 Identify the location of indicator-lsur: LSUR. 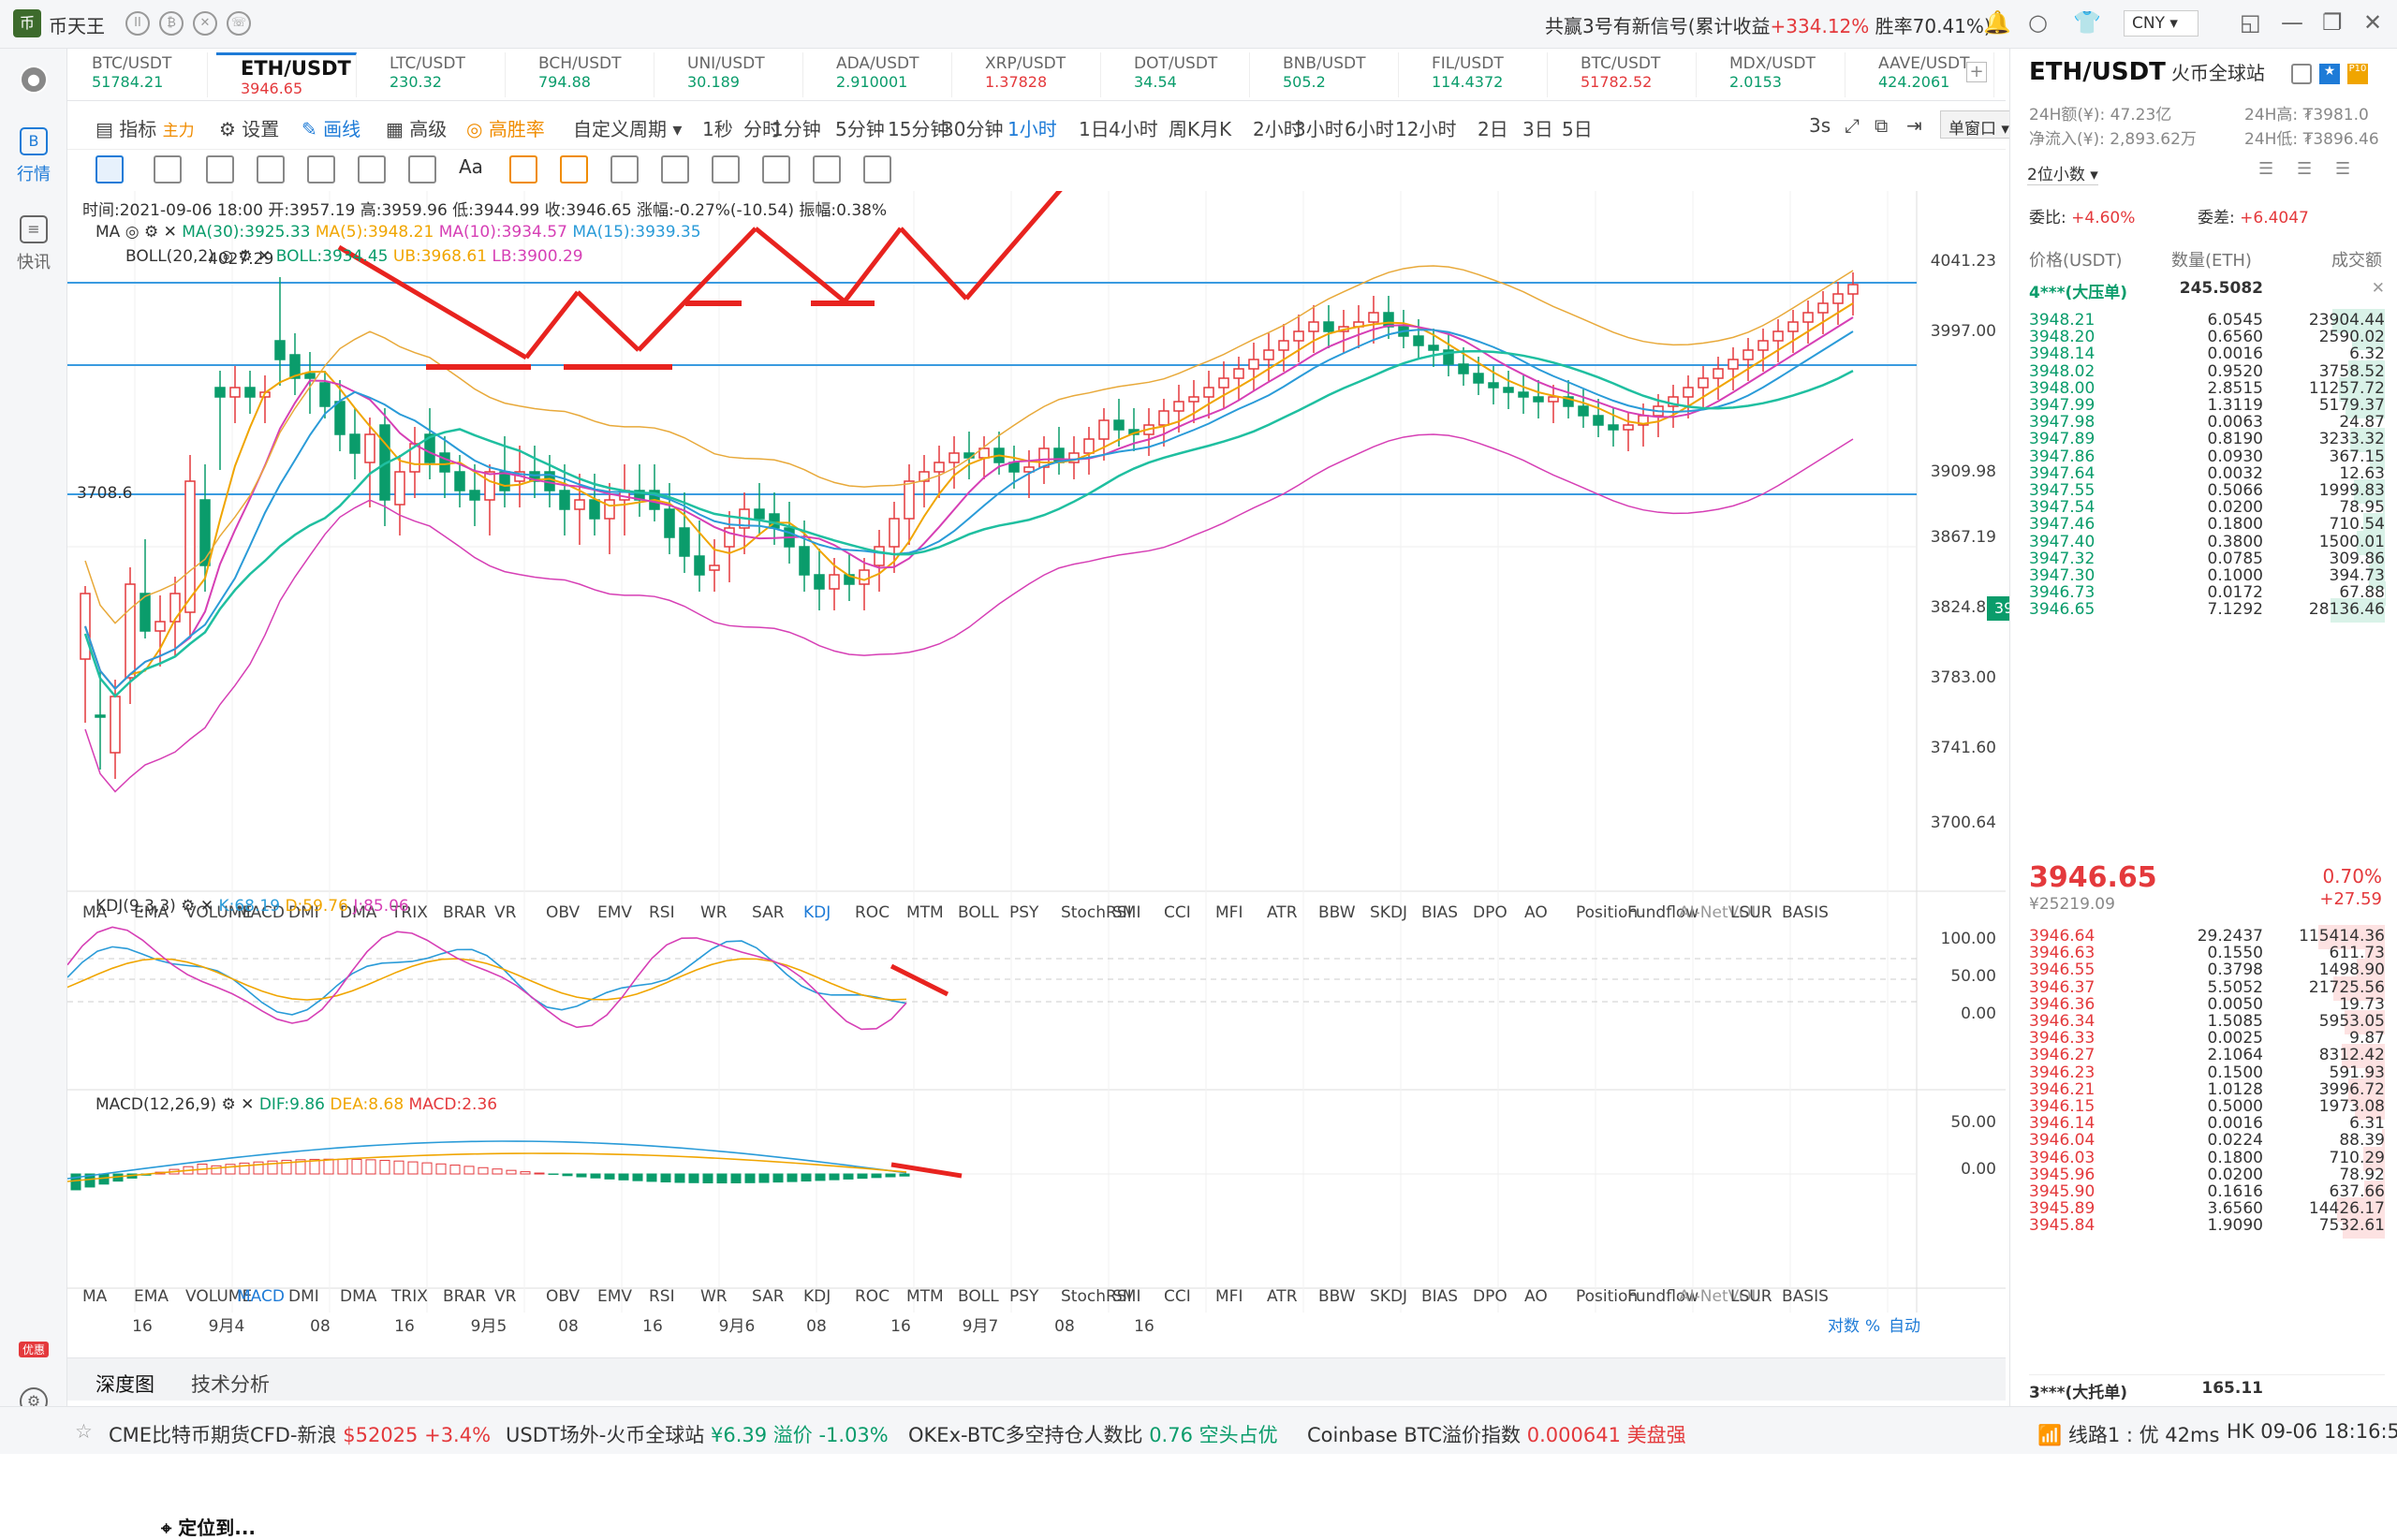
(1751, 1296).